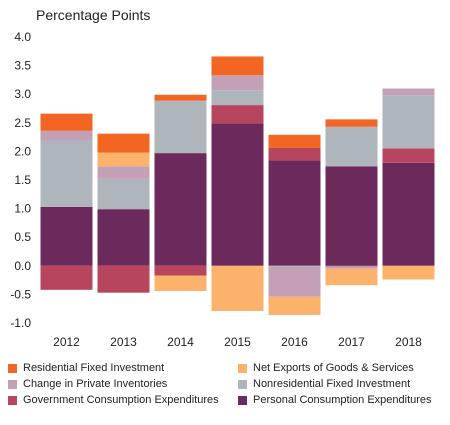 The height and width of the screenshot is (425, 450). Describe the element at coordinates (95, 384) in the screenshot. I see `legend-label: Change in Private Inventories` at that location.